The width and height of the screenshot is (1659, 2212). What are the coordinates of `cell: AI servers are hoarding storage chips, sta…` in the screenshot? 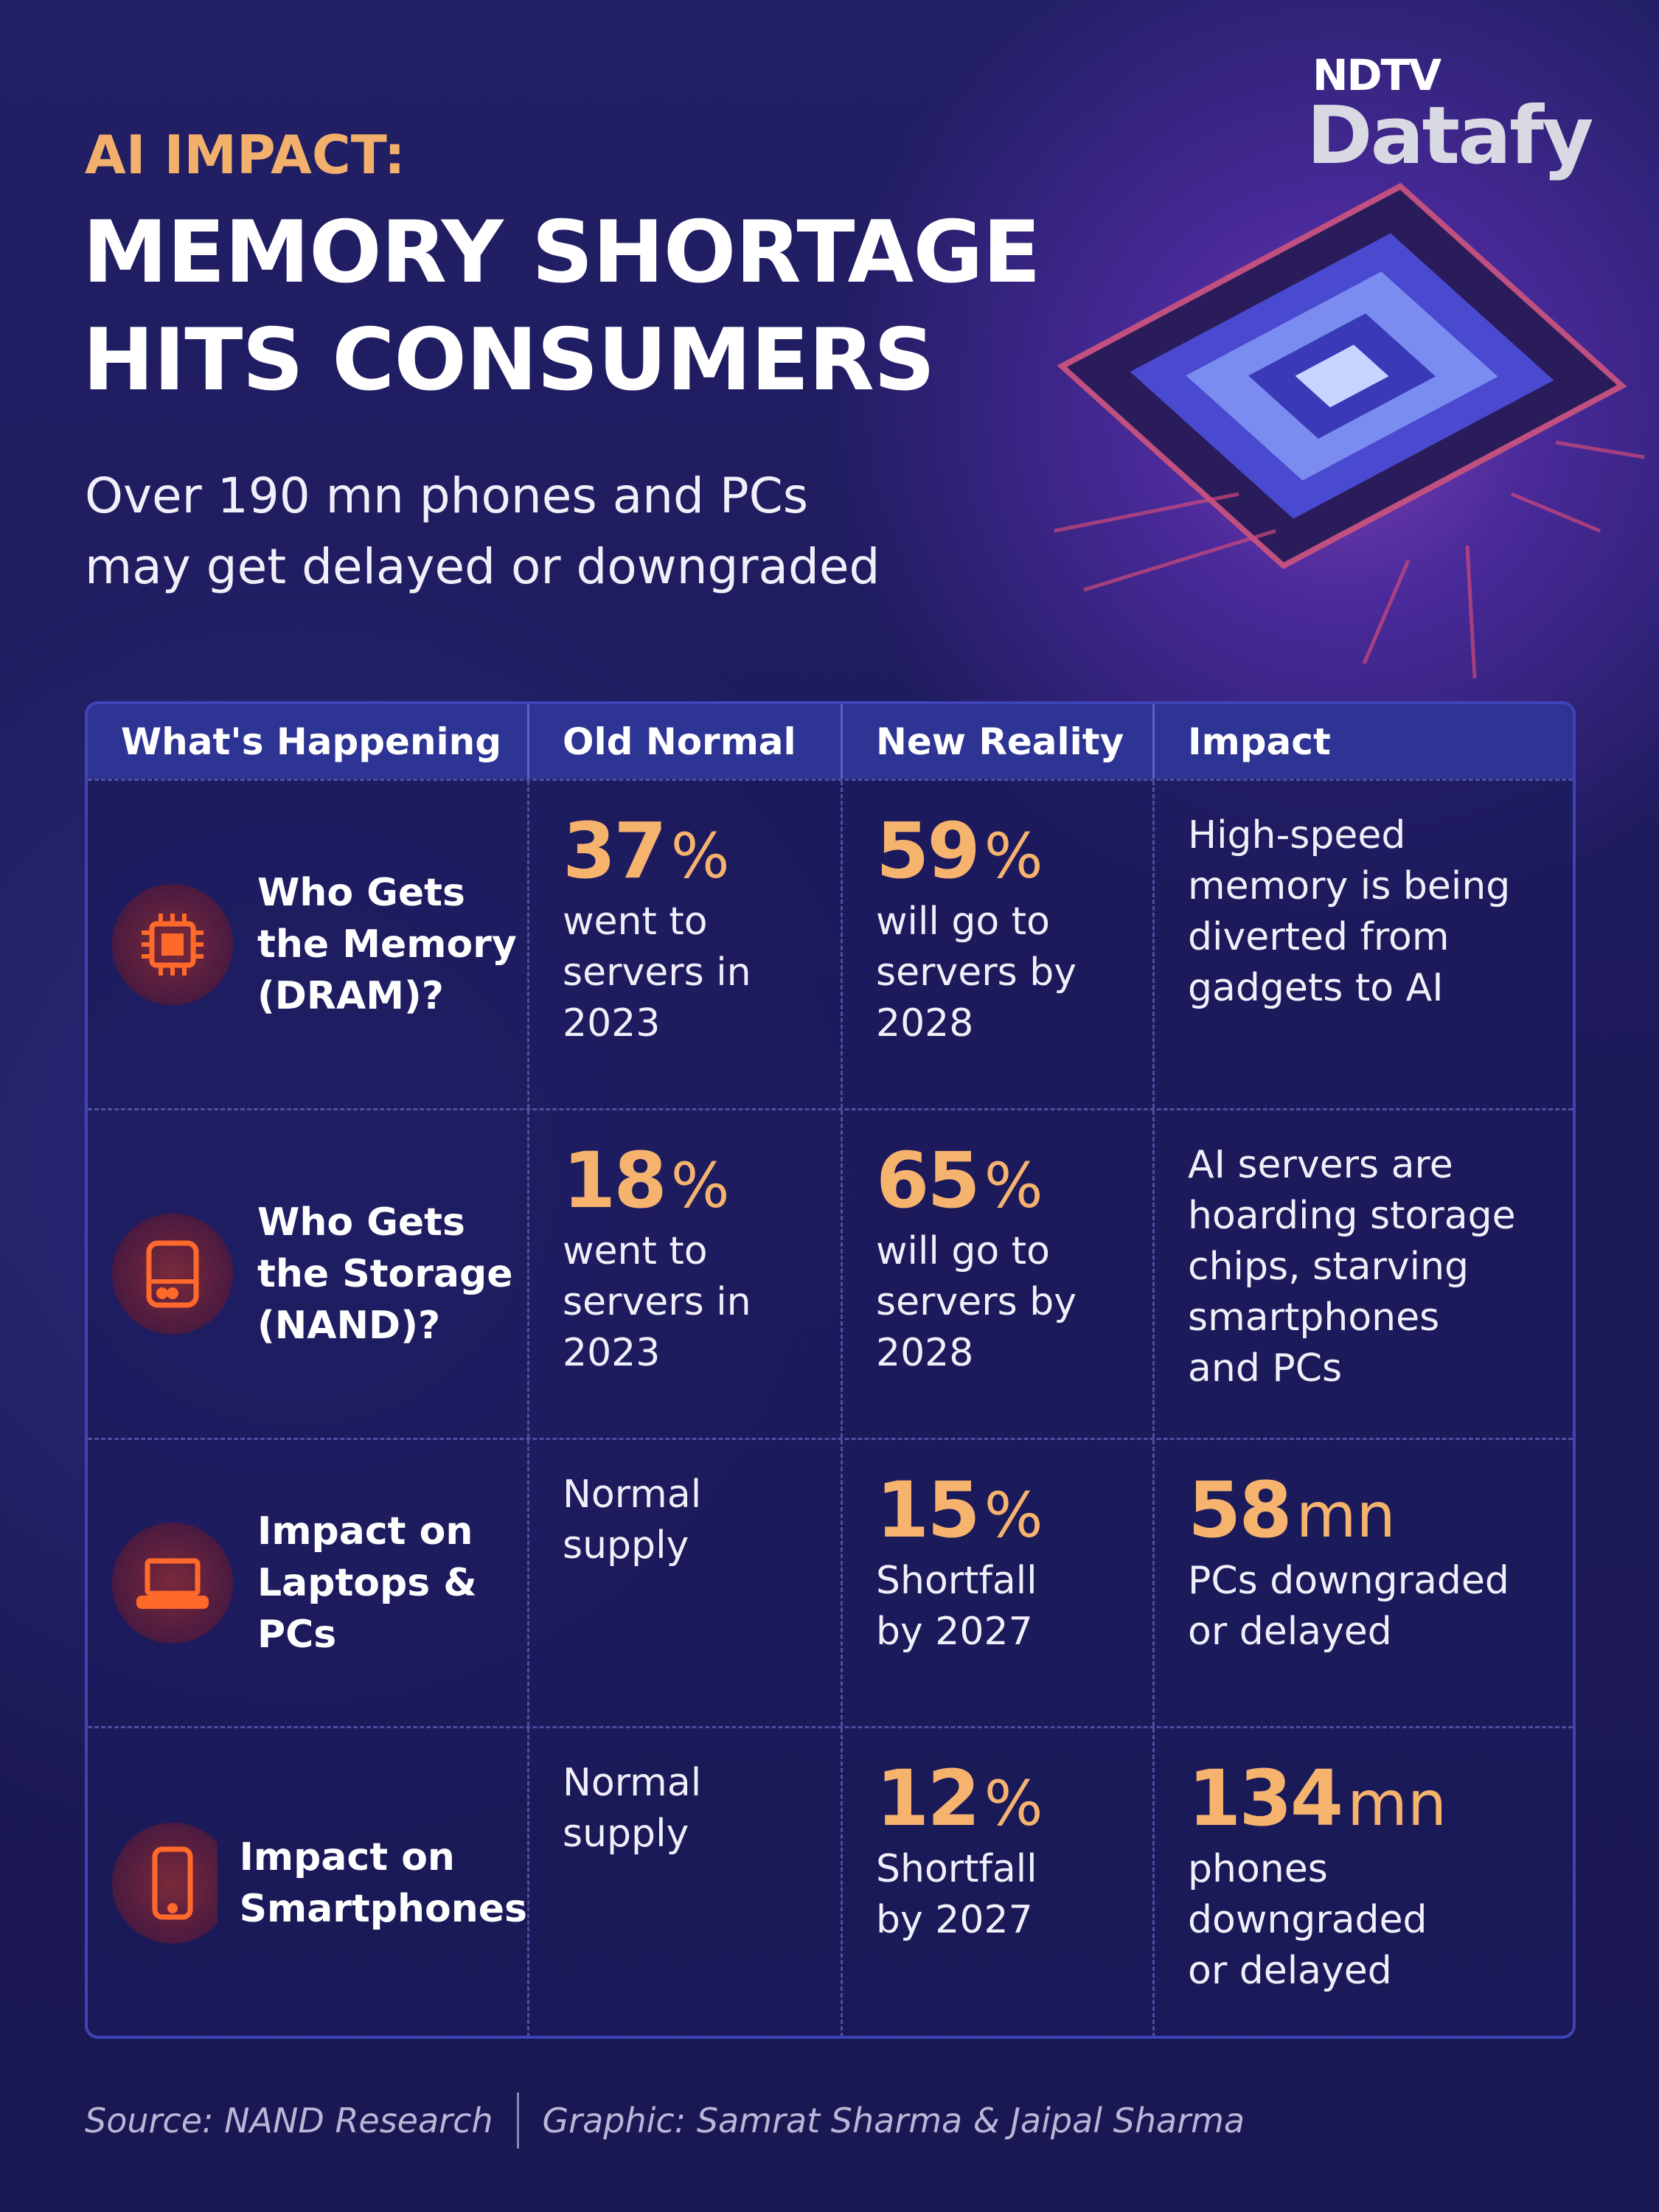 It's located at (1364, 1274).